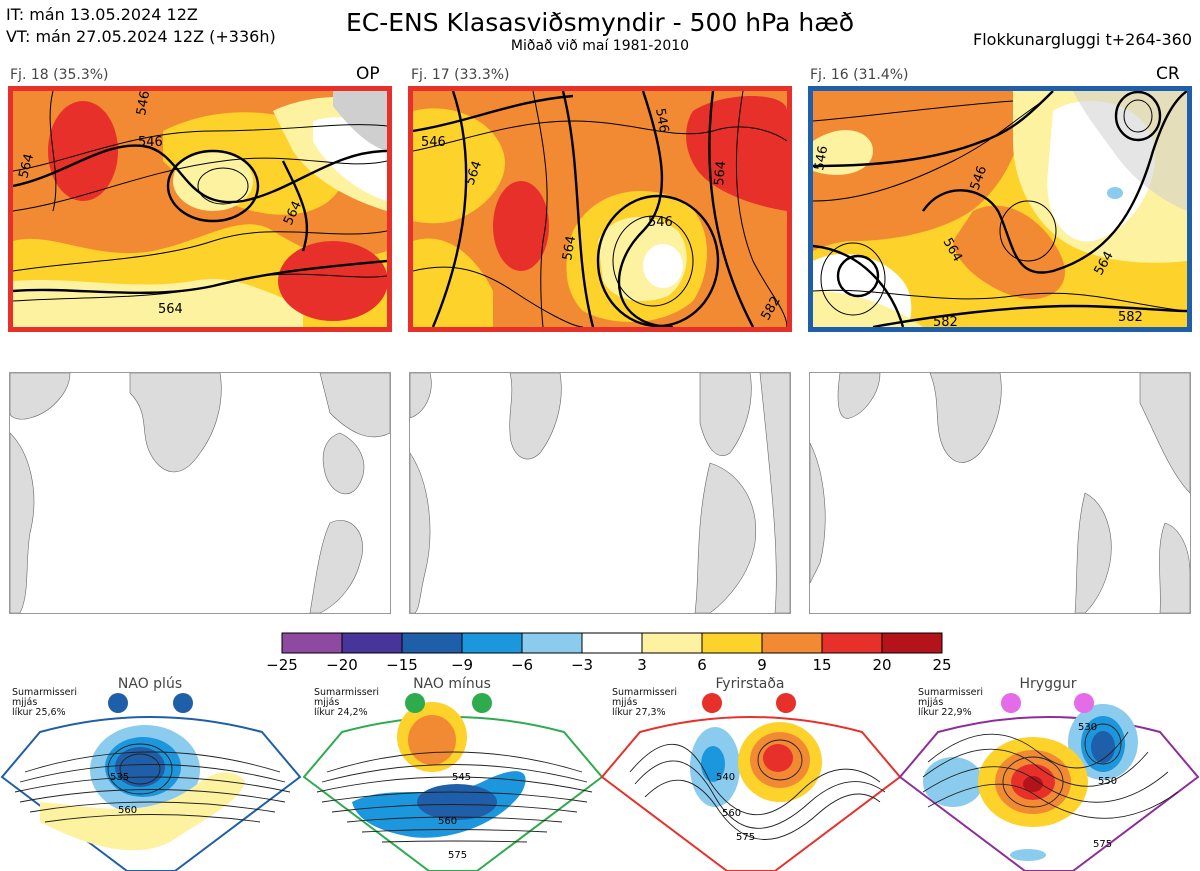 The height and width of the screenshot is (871, 1200). Describe the element at coordinates (59, 75) in the screenshot. I see `cluster-1-label: Fj. 18 (35.3%)` at that location.